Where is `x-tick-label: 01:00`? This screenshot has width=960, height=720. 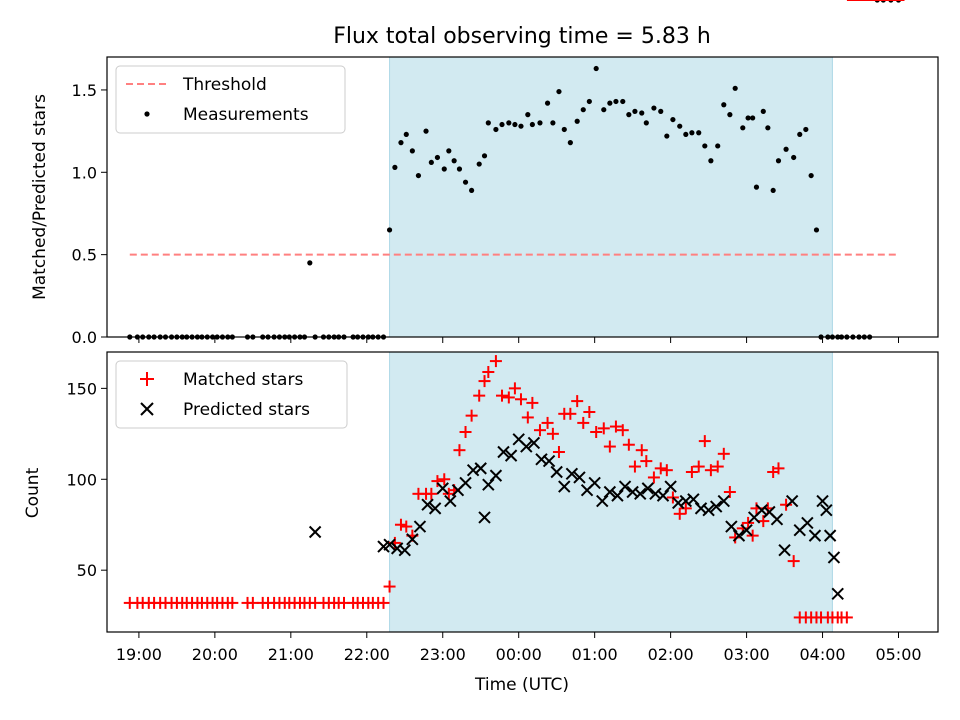 x-tick-label: 01:00 is located at coordinates (595, 654).